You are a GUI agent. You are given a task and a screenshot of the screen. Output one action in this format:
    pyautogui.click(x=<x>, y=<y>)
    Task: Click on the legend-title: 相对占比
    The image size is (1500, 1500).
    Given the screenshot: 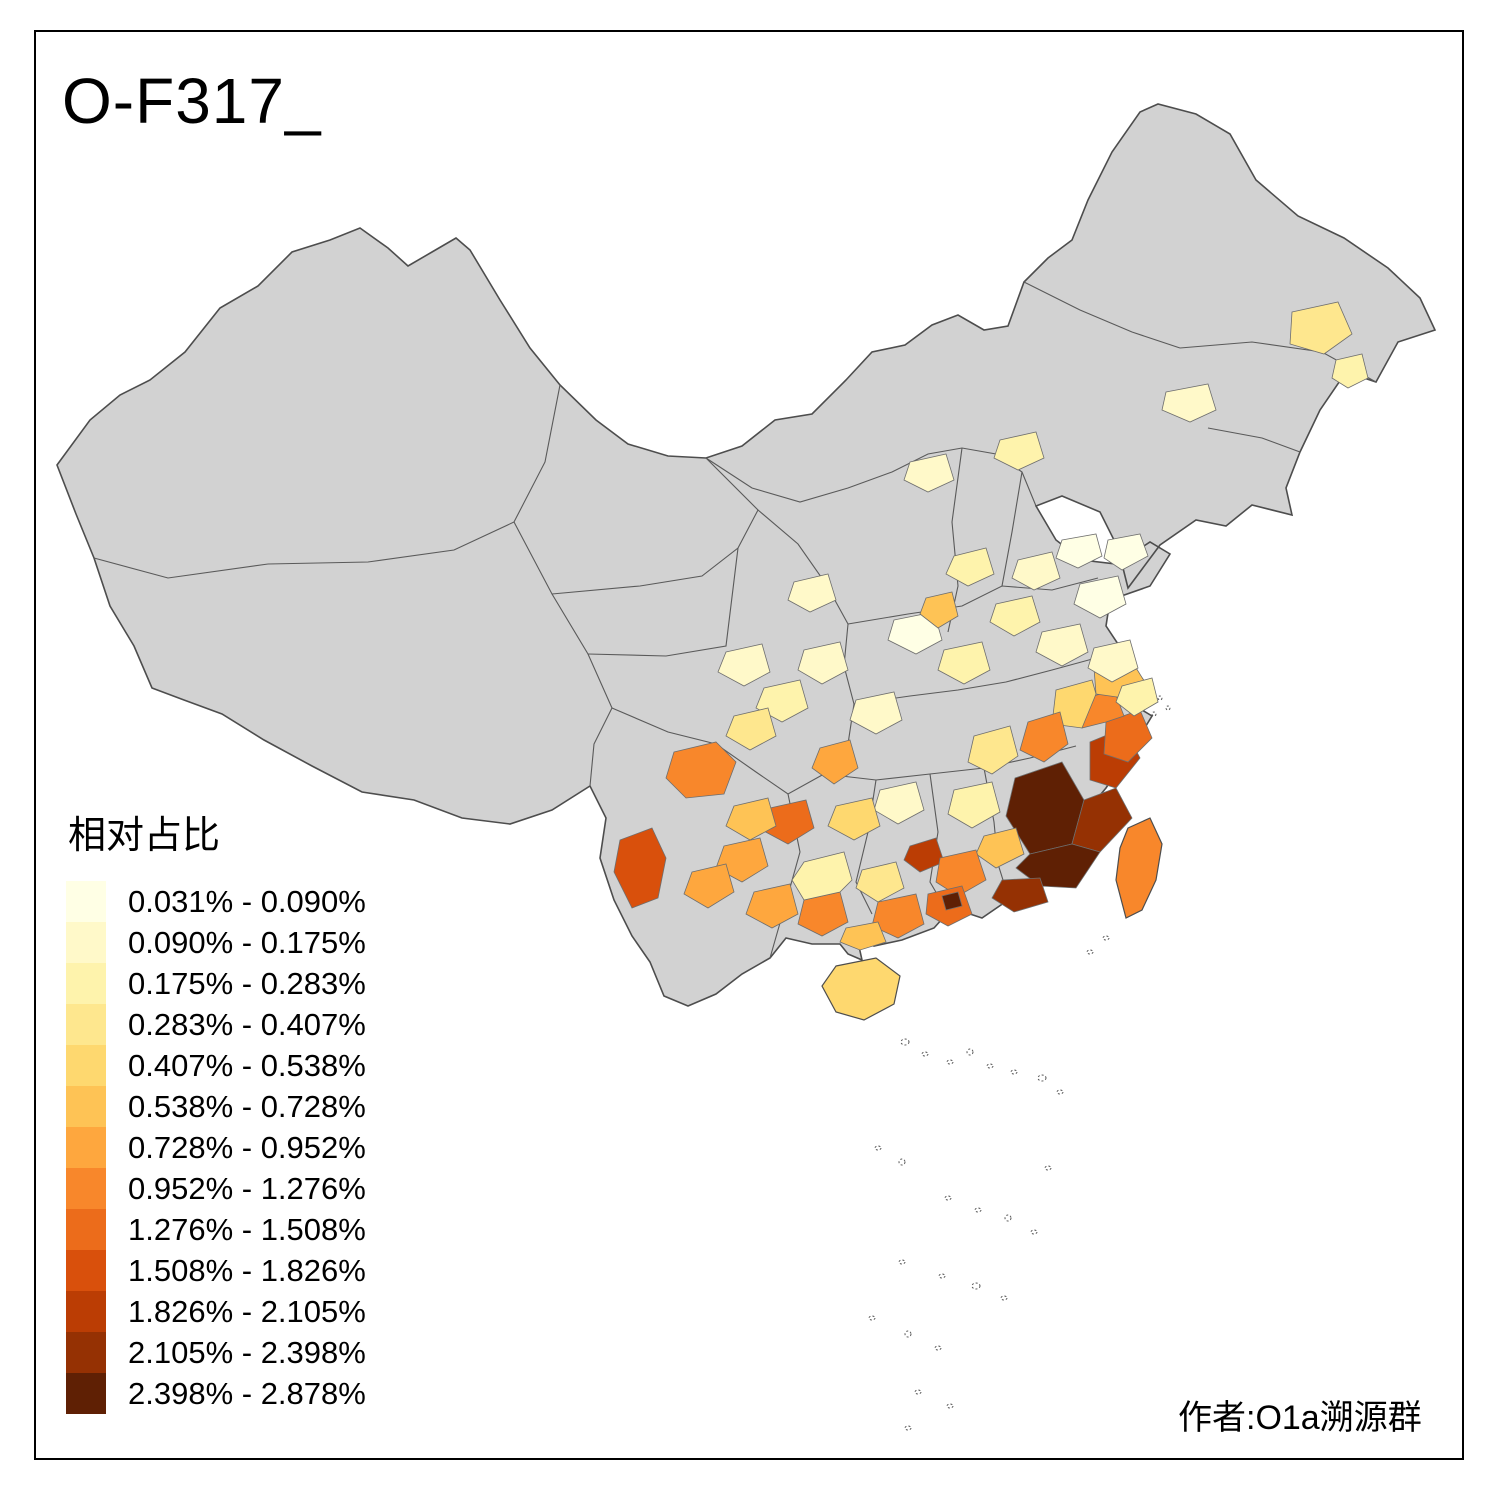 What is the action you would take?
    pyautogui.click(x=144, y=836)
    